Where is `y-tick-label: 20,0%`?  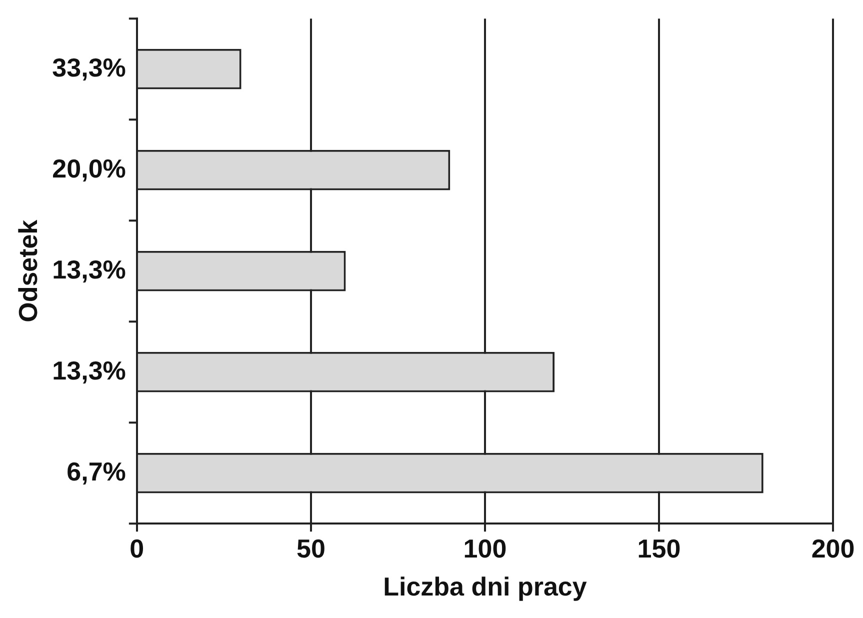
y-tick-label: 20,0% is located at coordinates (89, 168).